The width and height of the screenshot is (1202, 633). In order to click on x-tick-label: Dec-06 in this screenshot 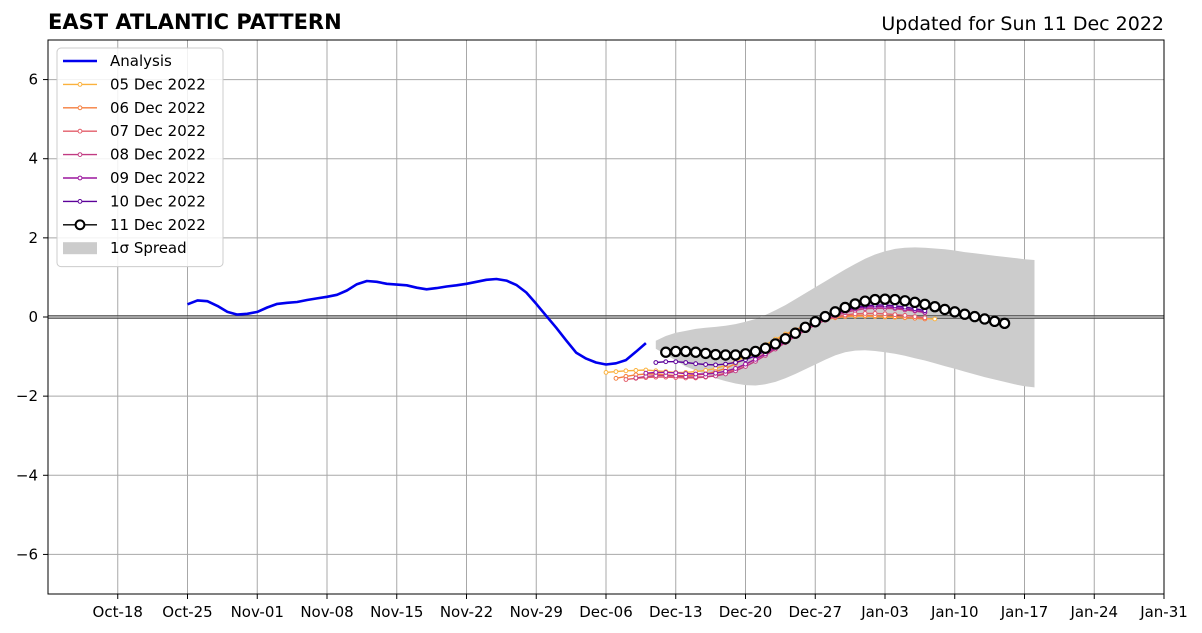, I will do `click(606, 612)`.